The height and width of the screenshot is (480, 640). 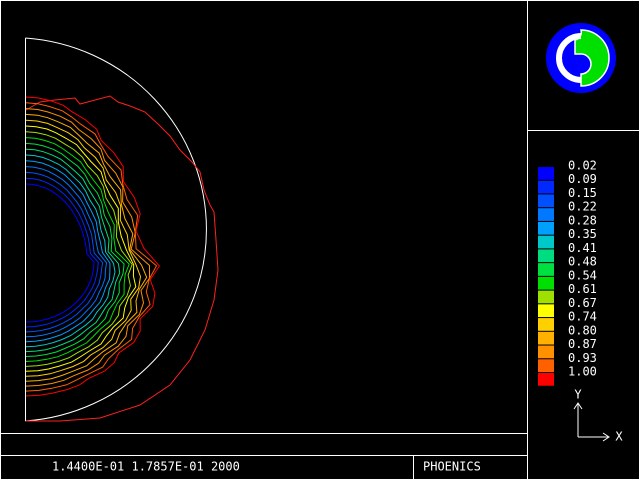 I want to click on legend-label: 0.22, so click(x=582, y=207).